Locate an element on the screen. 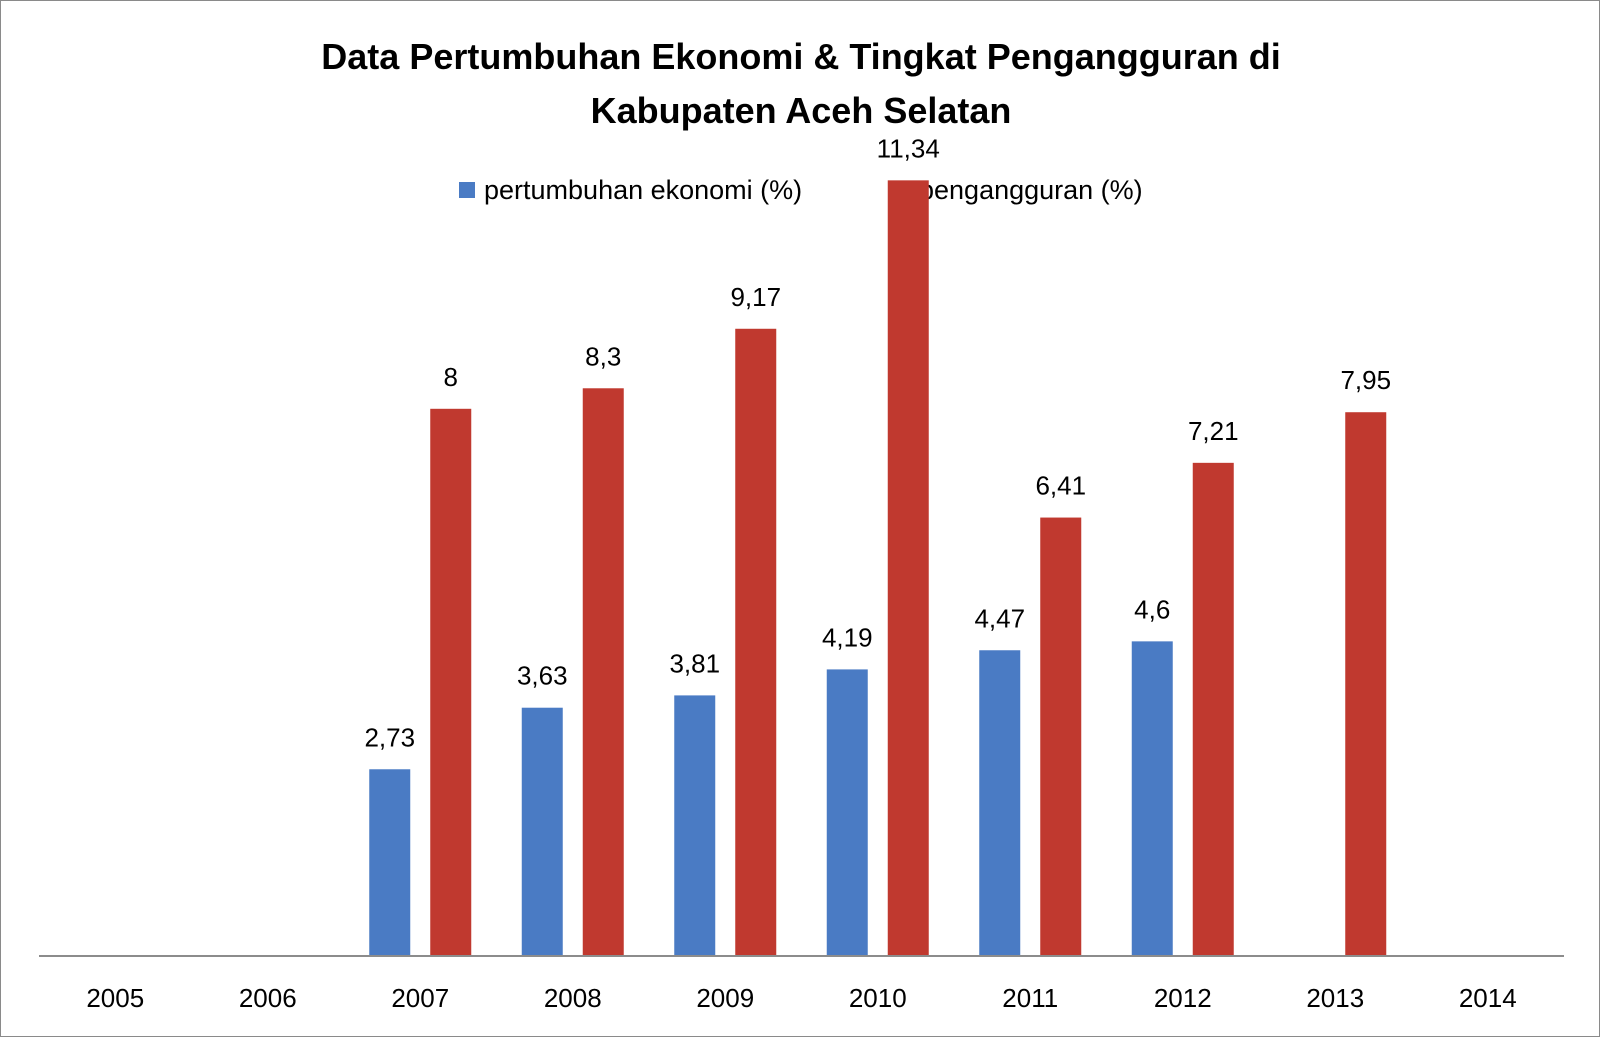 The image size is (1600, 1038). data-label-pengangguran-2011: 6,41 is located at coordinates (1060, 486).